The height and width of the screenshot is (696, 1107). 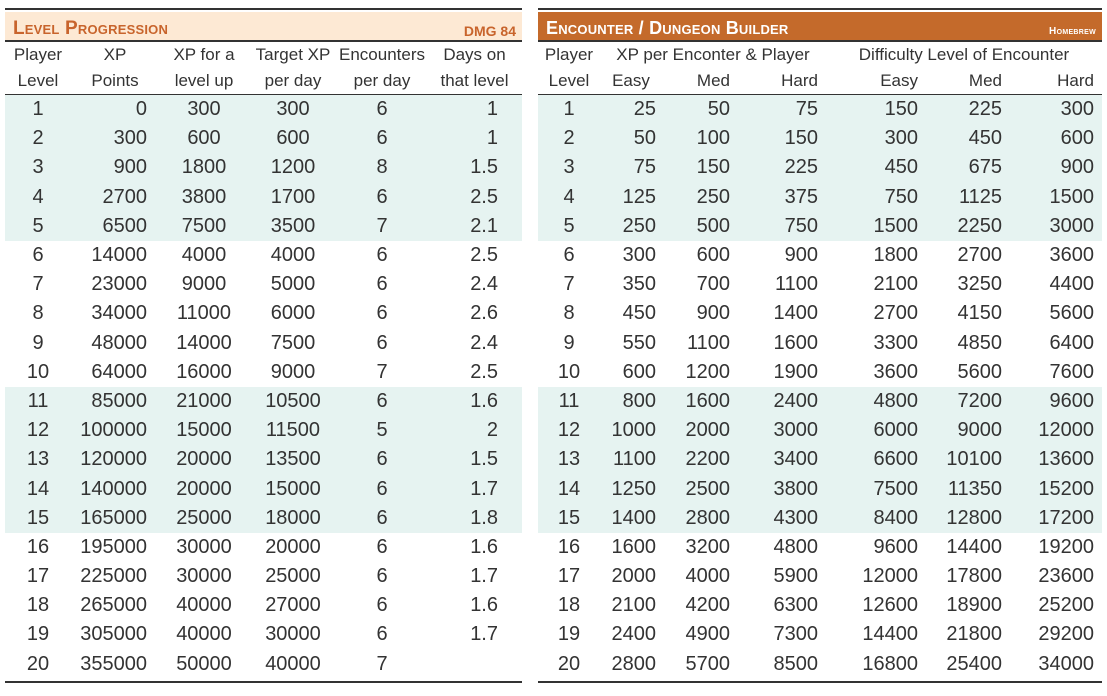 I want to click on cell-diff-hard: 5600, so click(x=1072, y=313).